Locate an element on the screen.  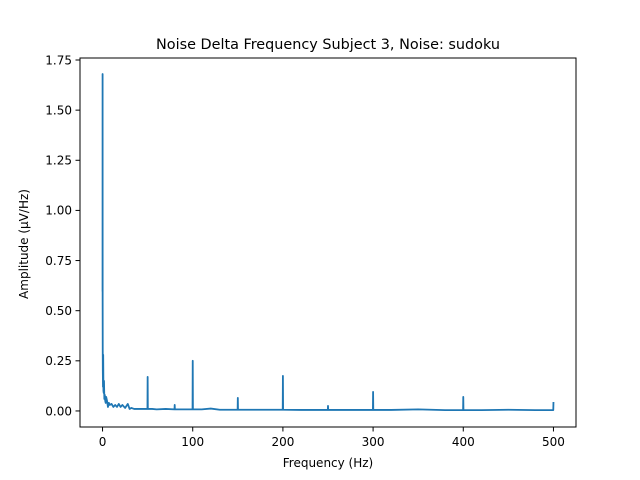
y-tick-label: 1.50 is located at coordinates (58, 110).